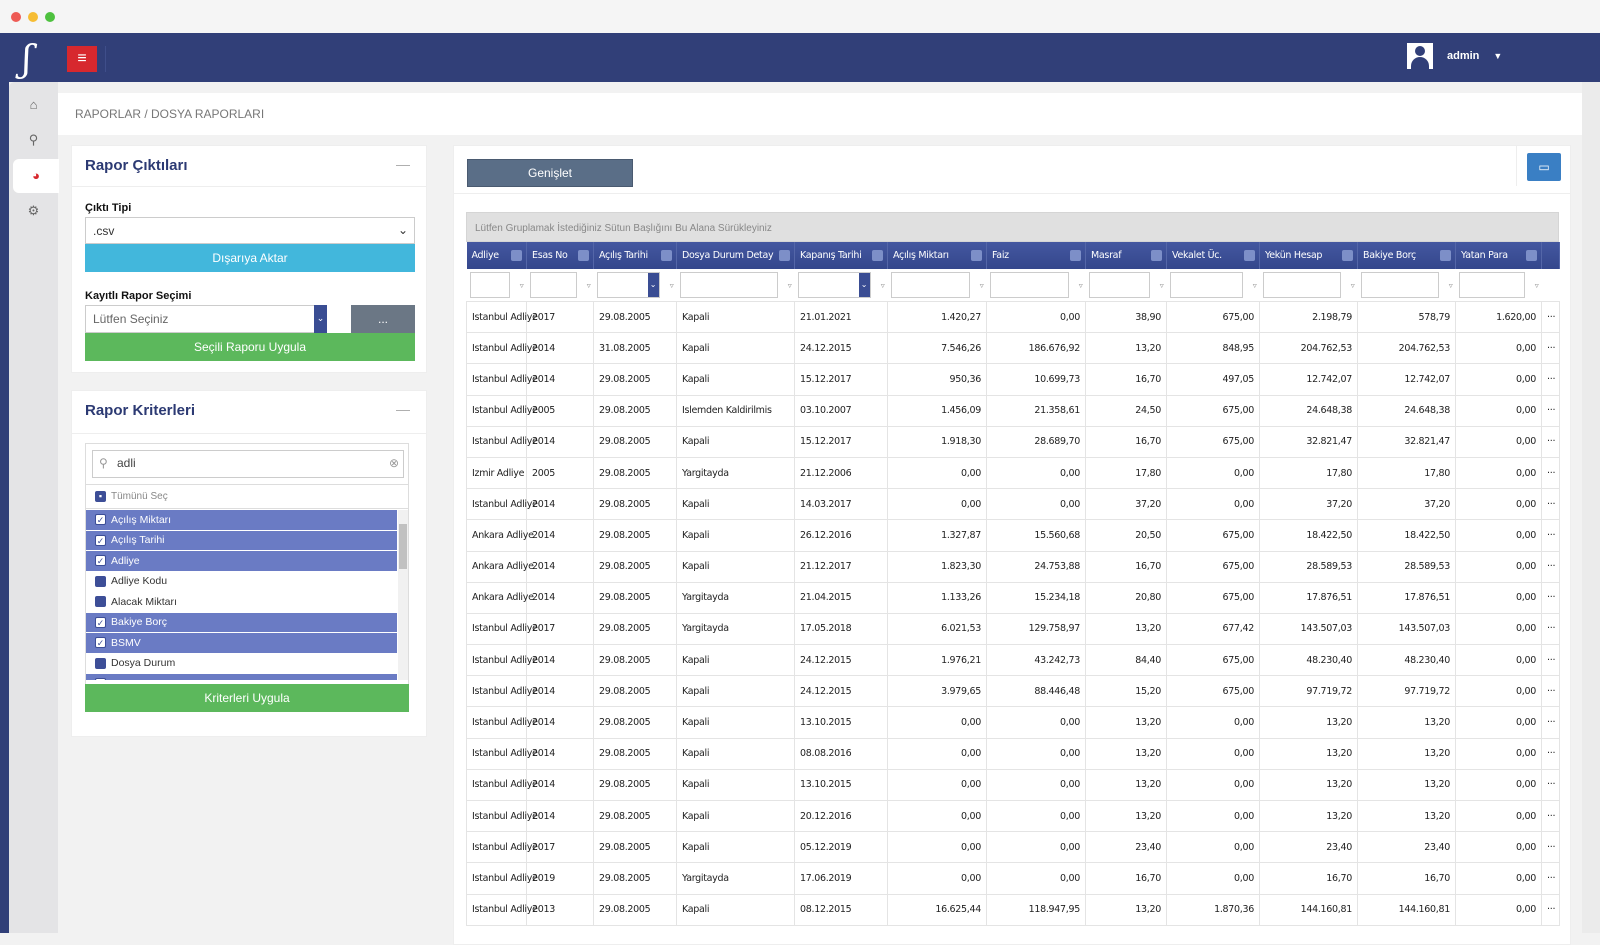 The width and height of the screenshot is (1600, 945). What do you see at coordinates (403, 546) in the screenshot?
I see `scrollbar-thumb` at bounding box center [403, 546].